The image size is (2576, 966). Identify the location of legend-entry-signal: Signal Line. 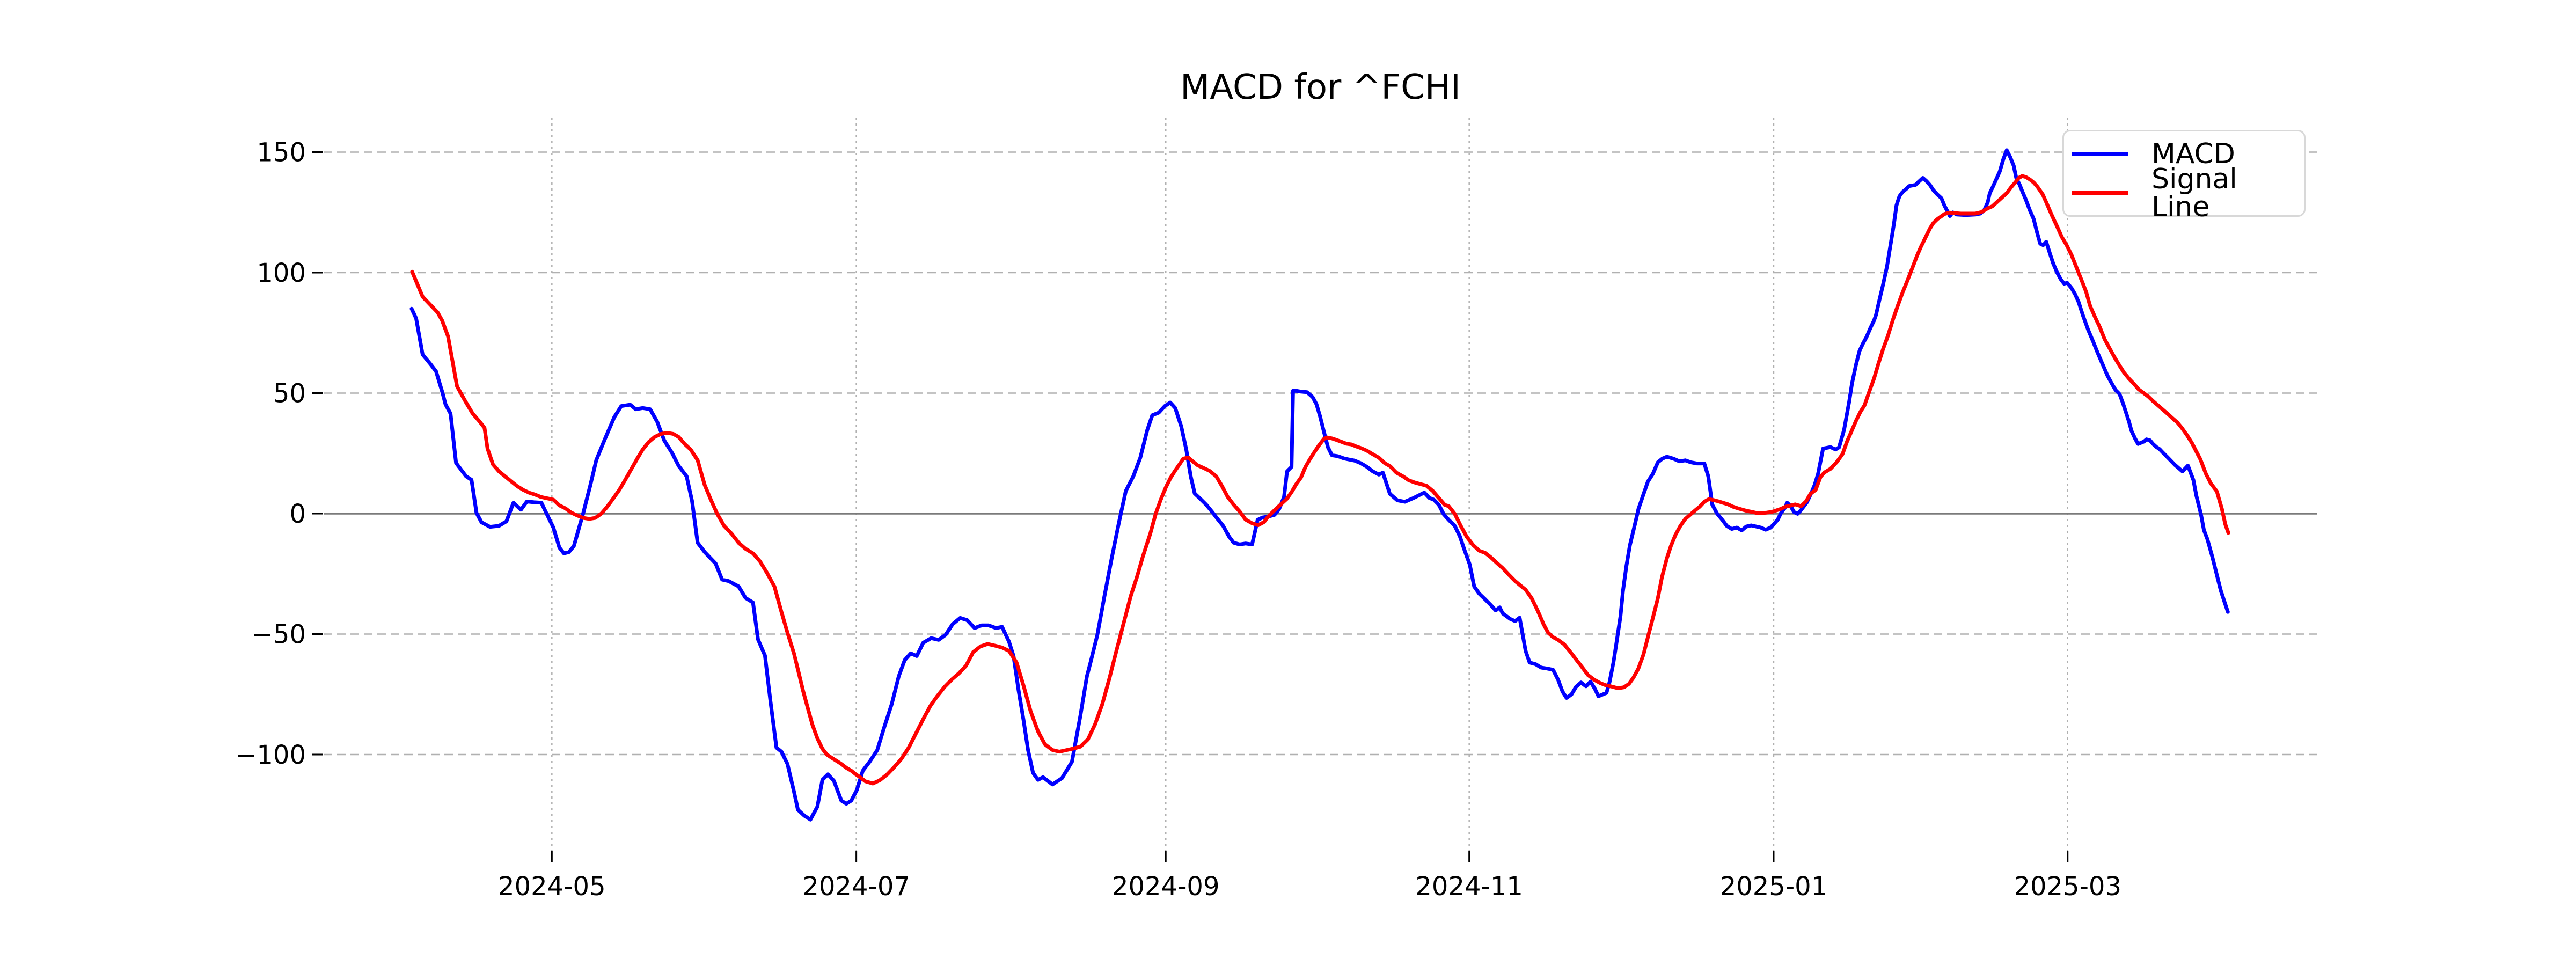
(2184, 193).